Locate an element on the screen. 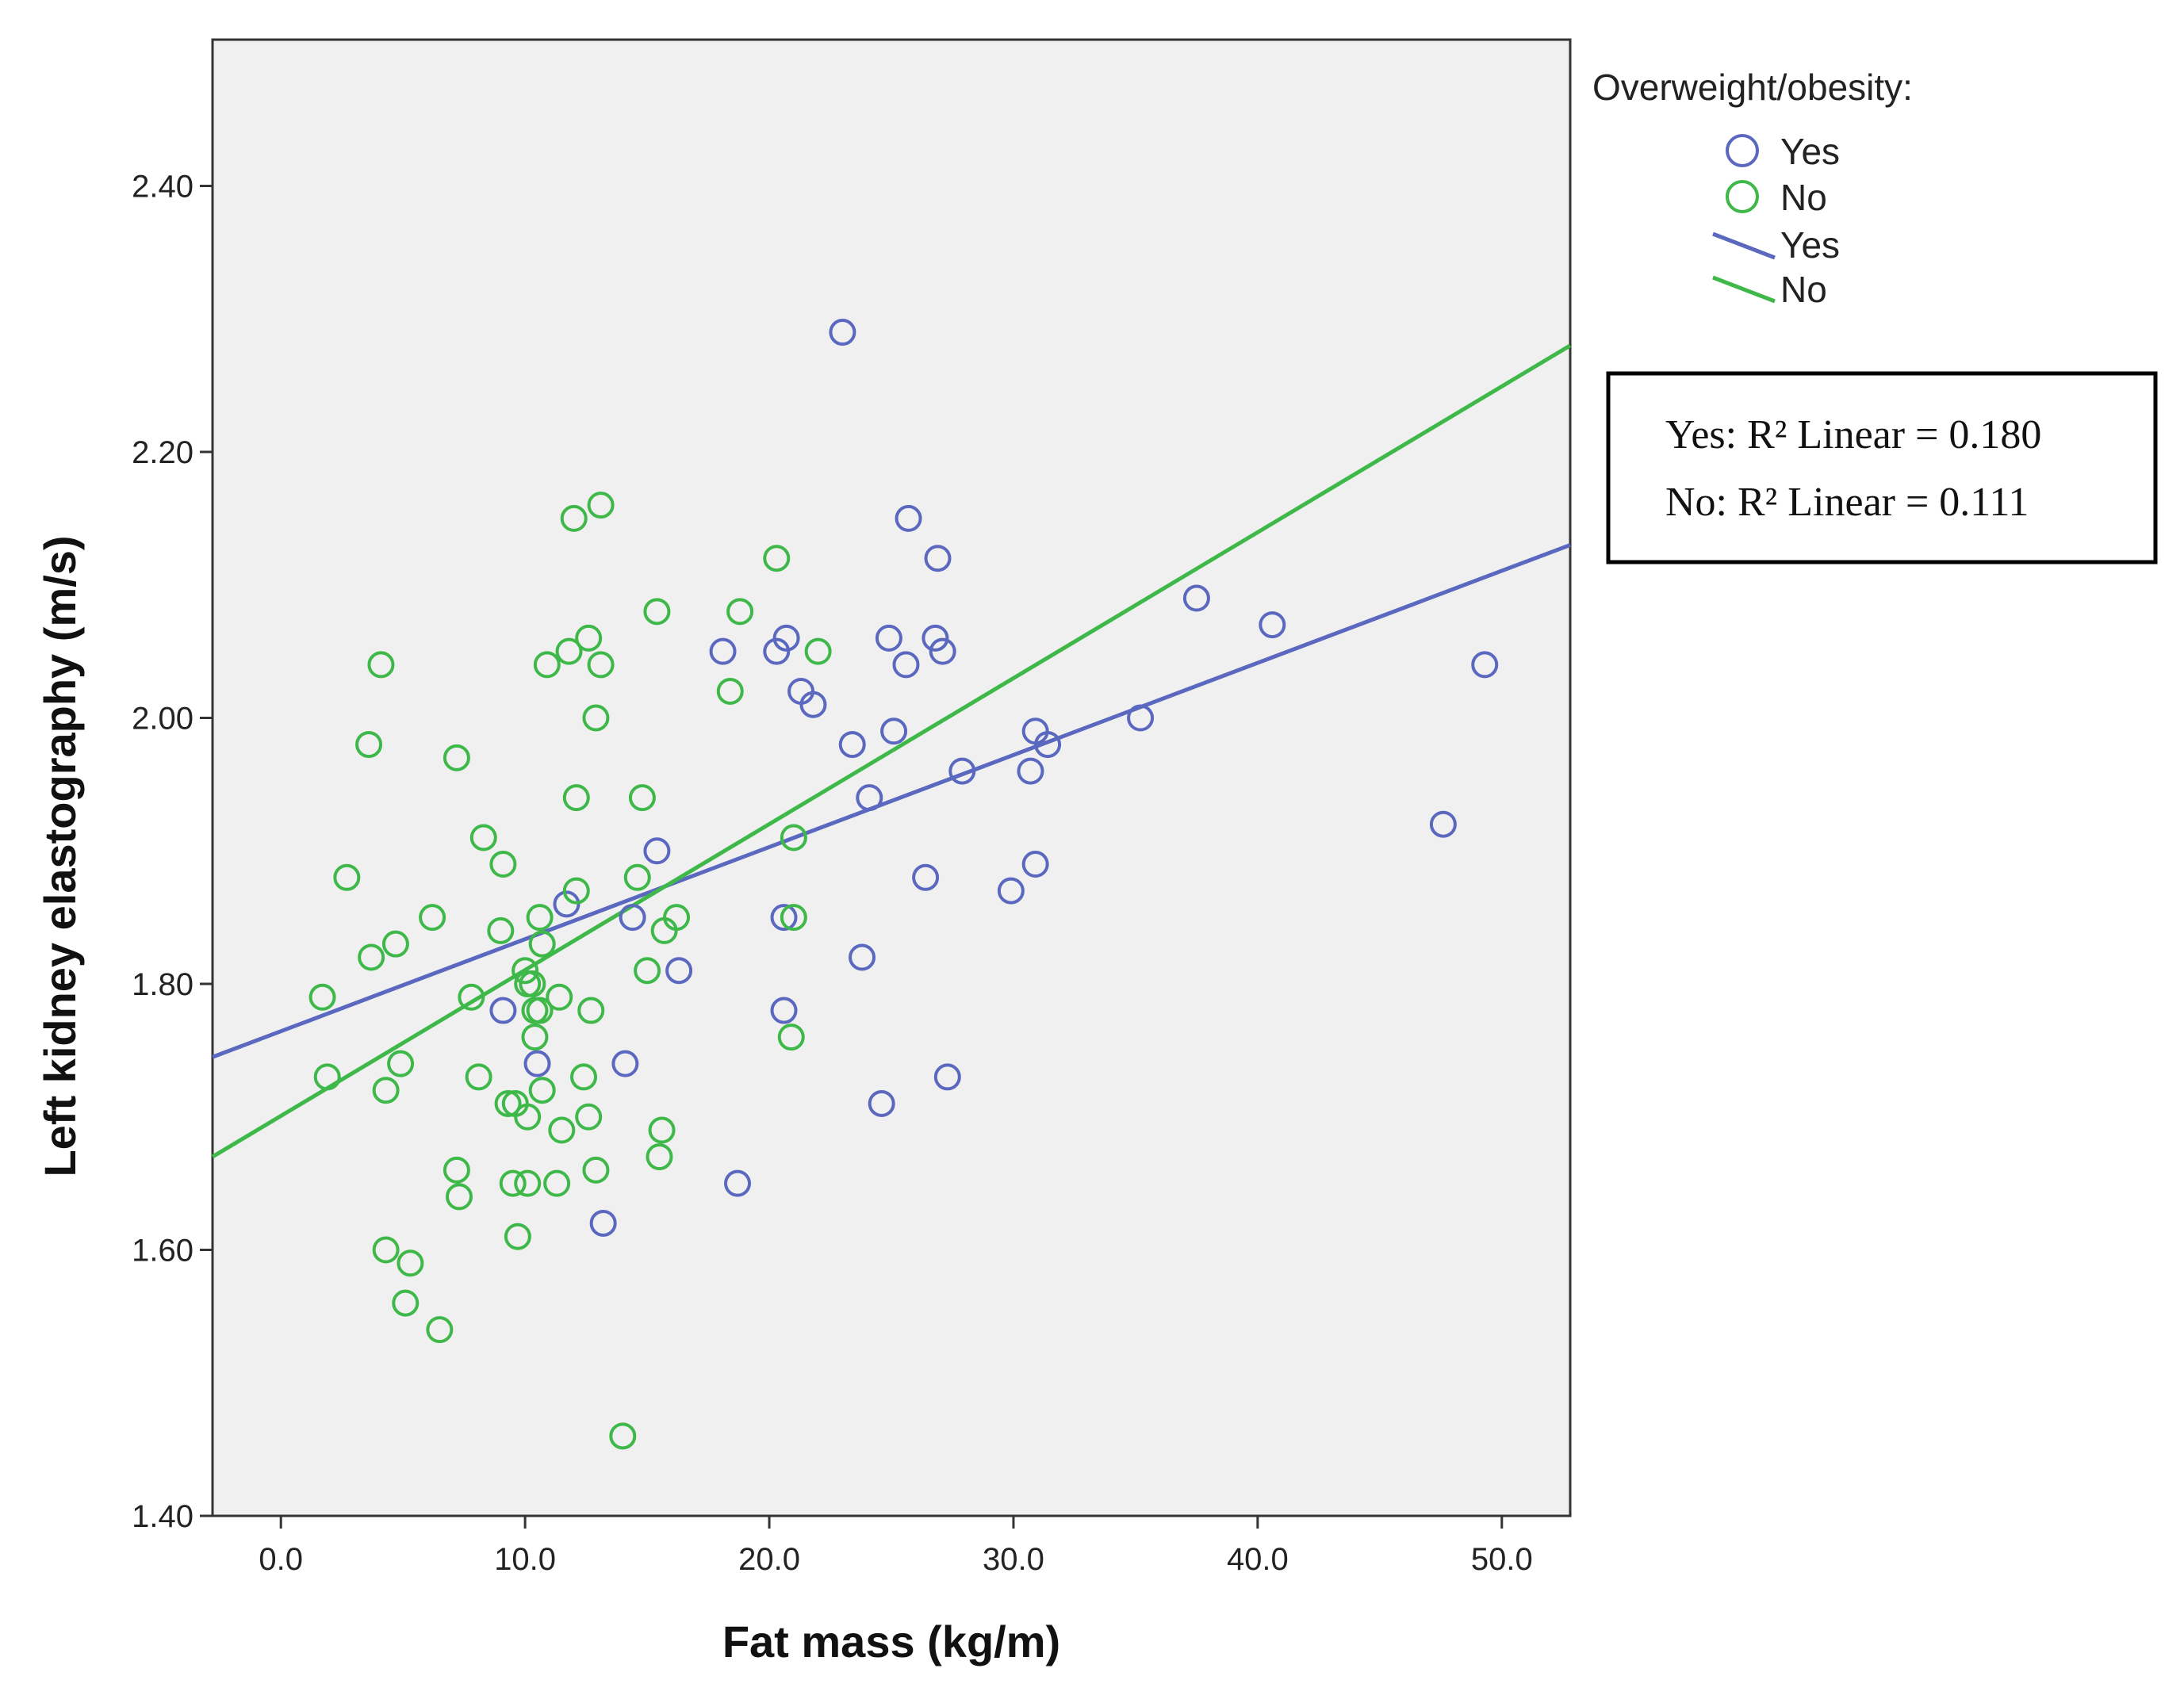 The height and width of the screenshot is (1699, 2184). legend: Overweight/obesity: Yes No Yes No is located at coordinates (1752, 188).